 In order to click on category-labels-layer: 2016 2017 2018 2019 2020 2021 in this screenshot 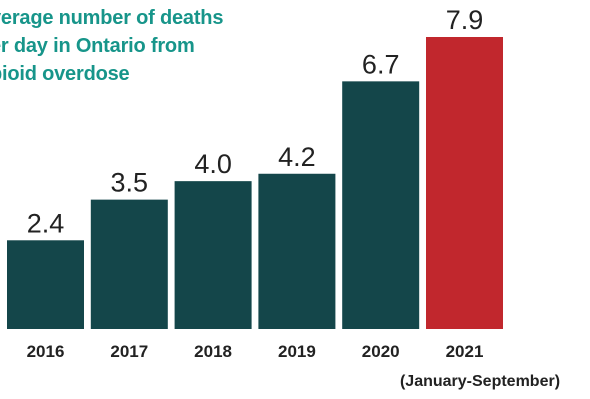, I will do `click(255, 351)`.